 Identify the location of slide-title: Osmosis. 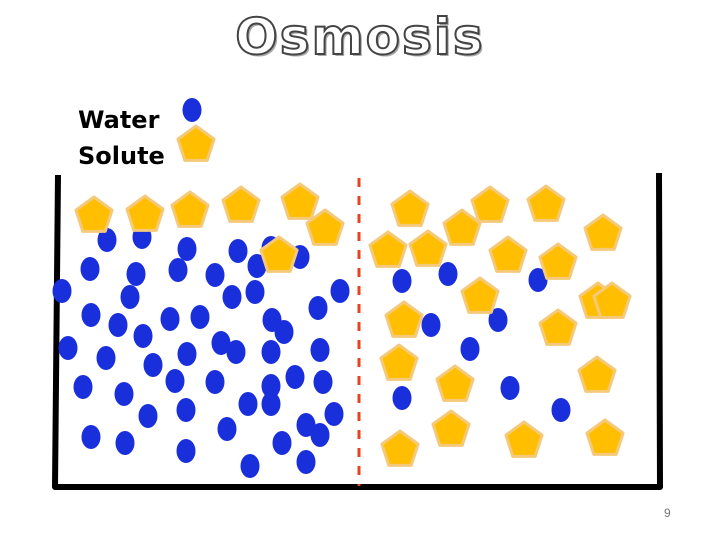
(359, 37).